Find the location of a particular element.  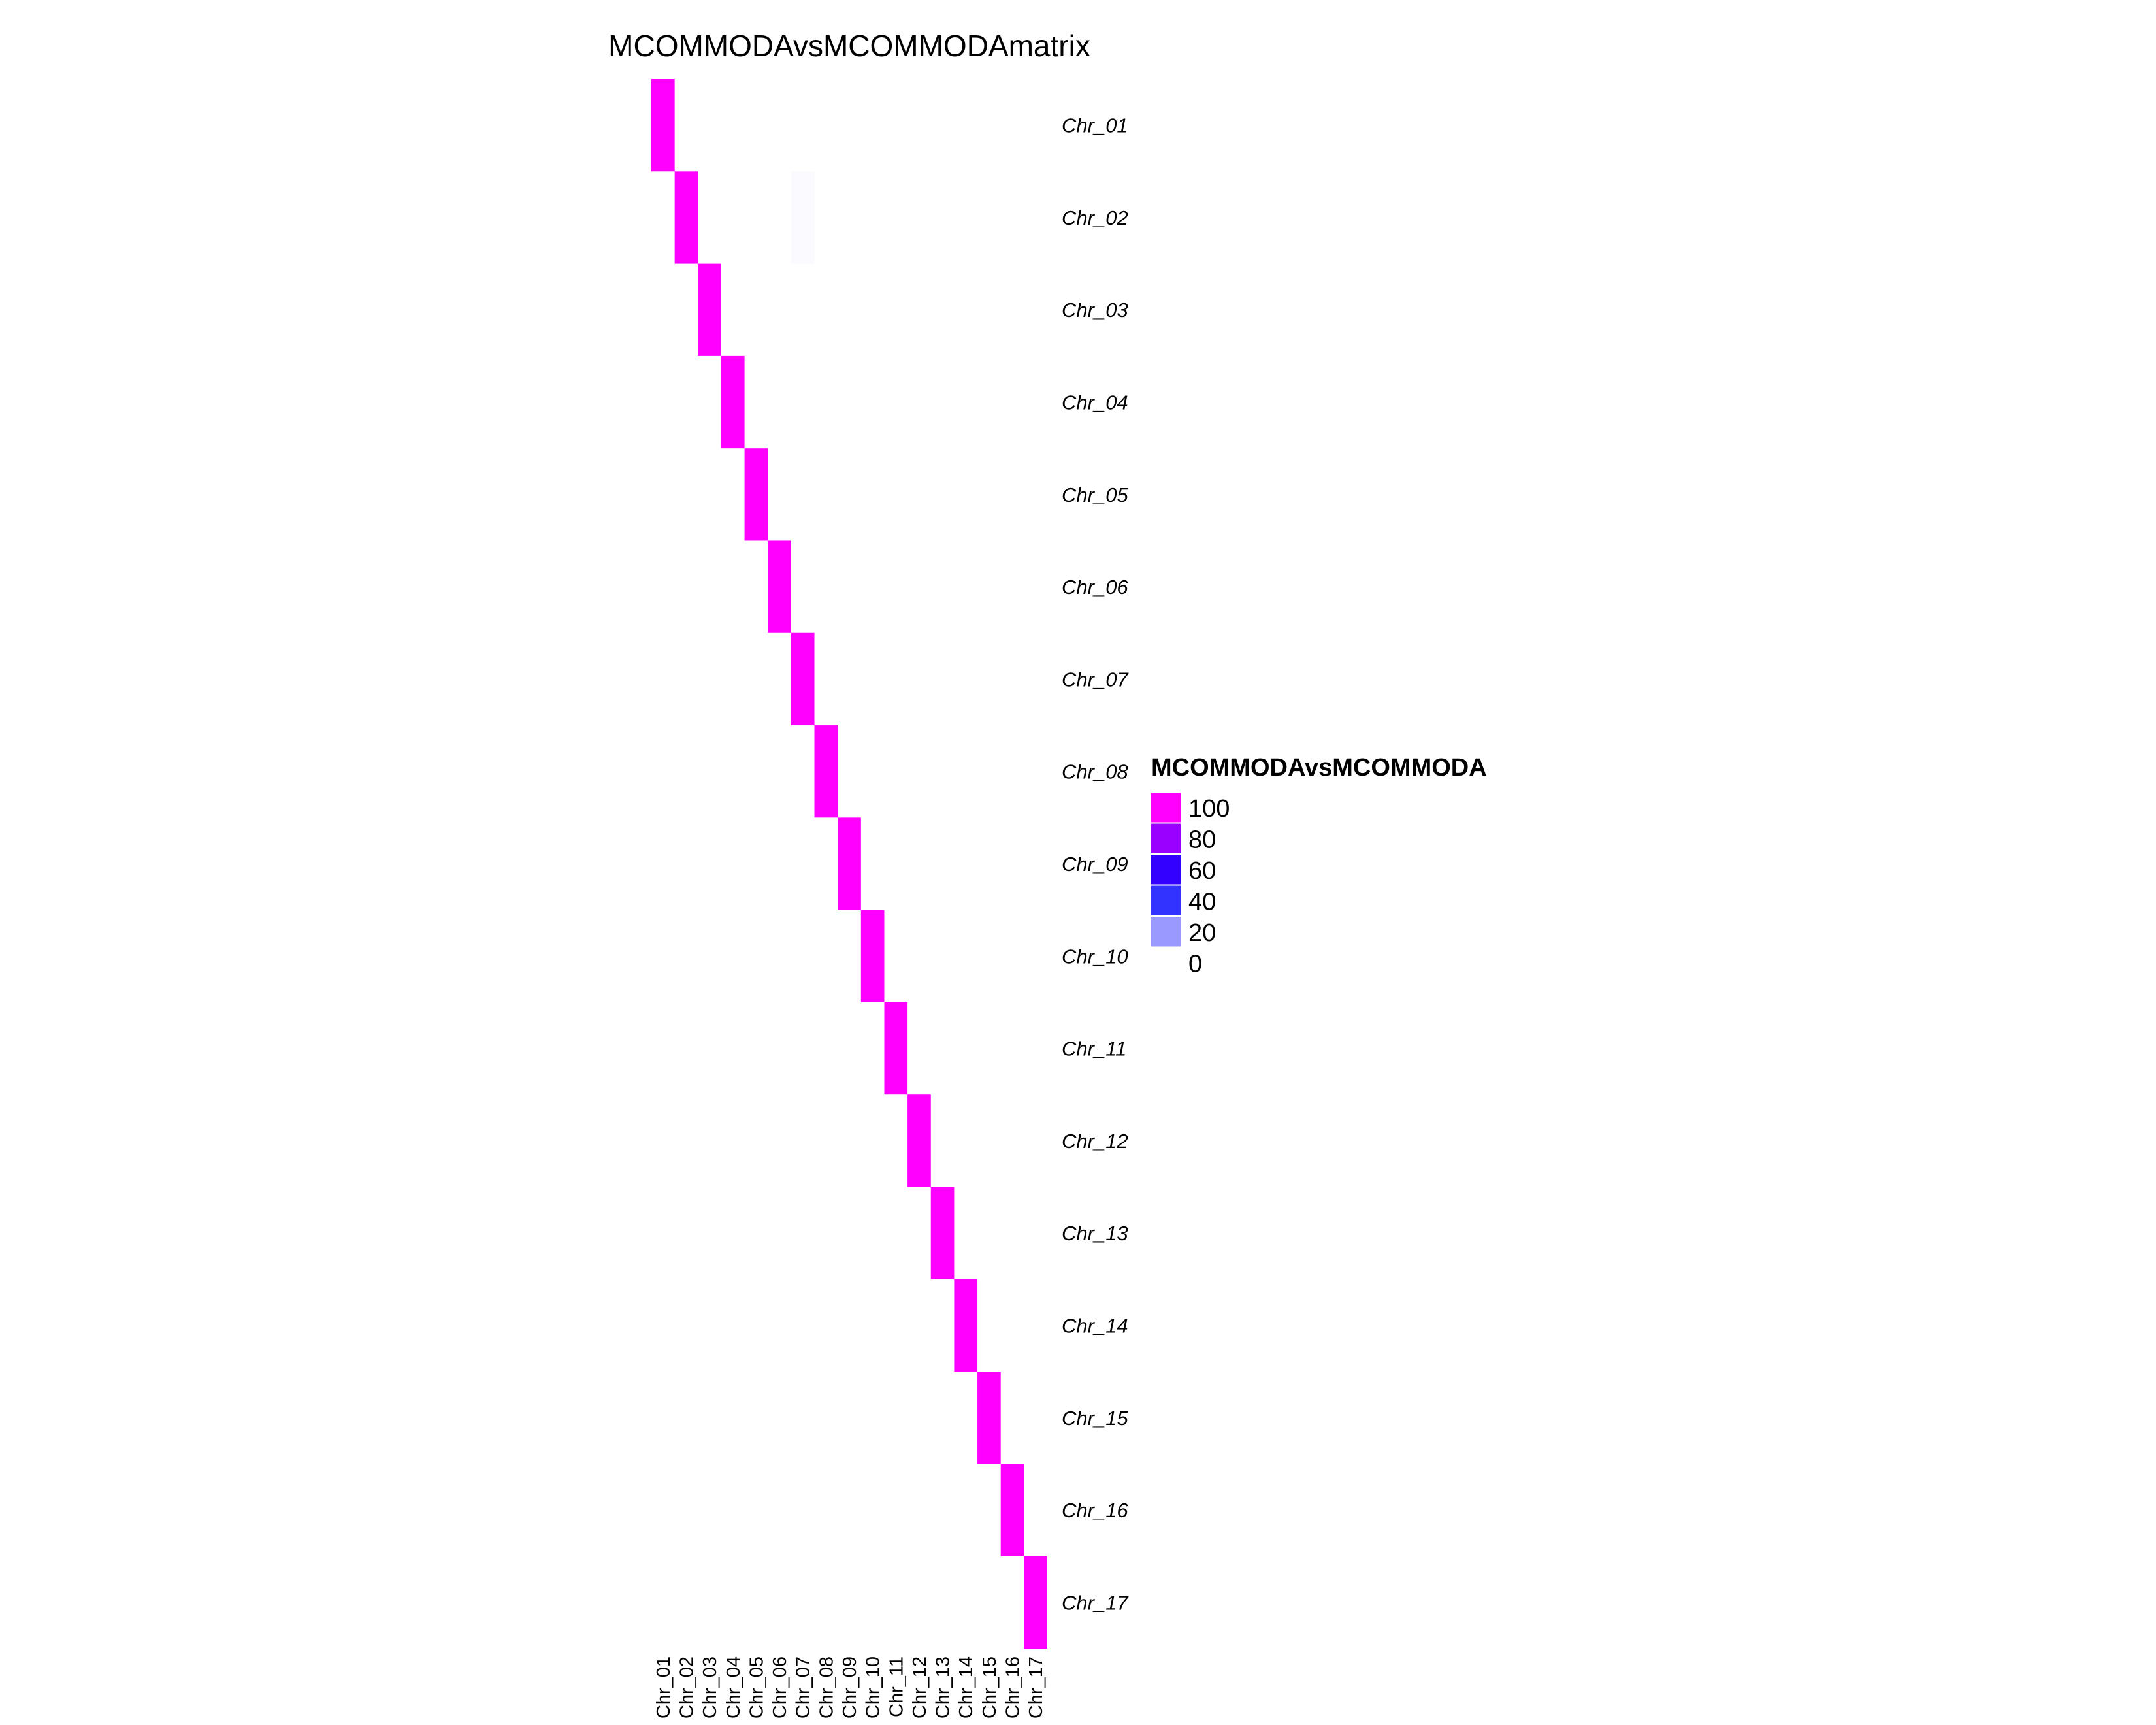

row-label: Chr_03 is located at coordinates (1095, 310).